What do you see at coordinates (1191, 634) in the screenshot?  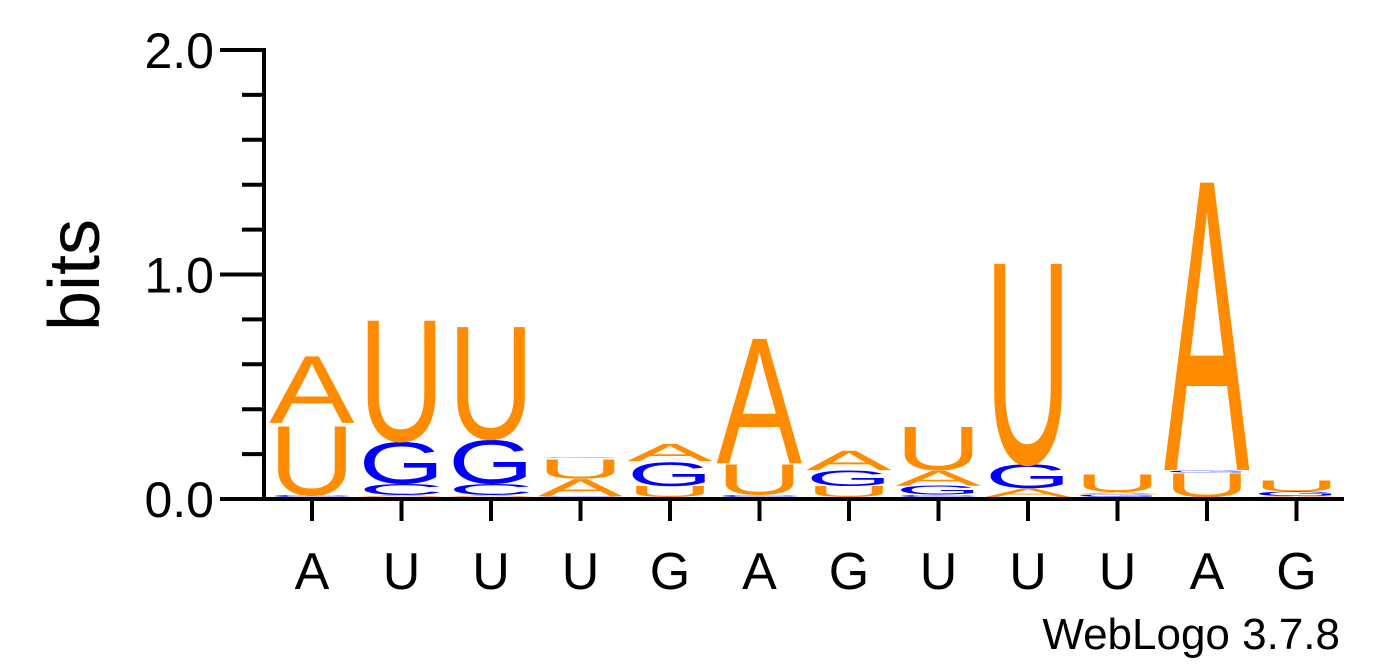 I see `weblogo-credit: WebLogo 3.7.8` at bounding box center [1191, 634].